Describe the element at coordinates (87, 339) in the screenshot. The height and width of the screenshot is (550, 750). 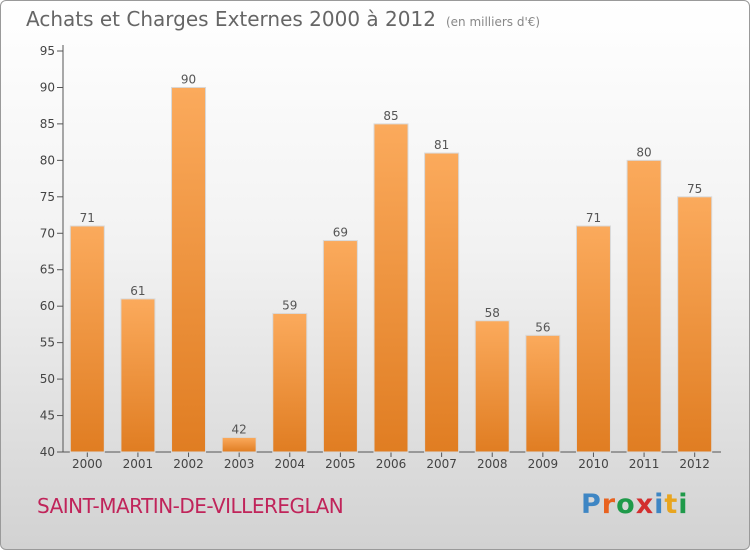
I see `bar-2000` at that location.